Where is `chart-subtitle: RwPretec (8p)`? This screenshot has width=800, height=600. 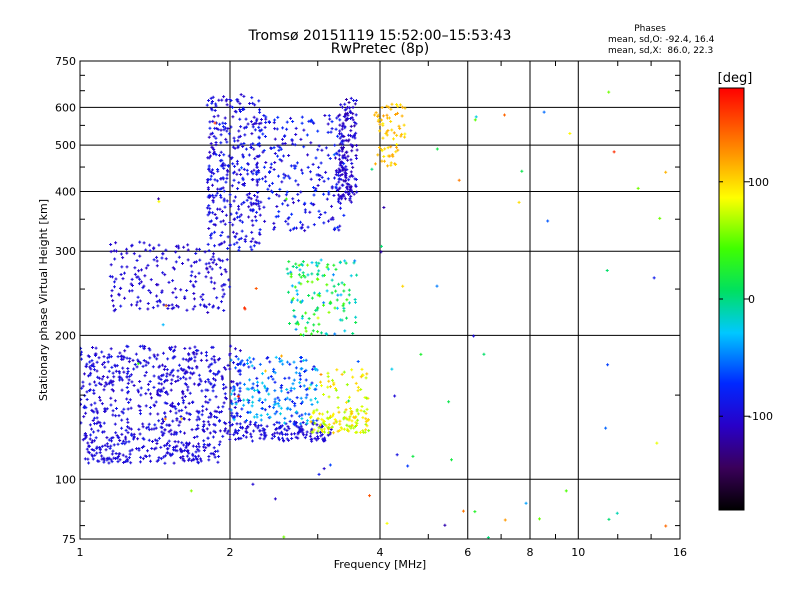
chart-subtitle: RwPretec (8p) is located at coordinates (380, 49).